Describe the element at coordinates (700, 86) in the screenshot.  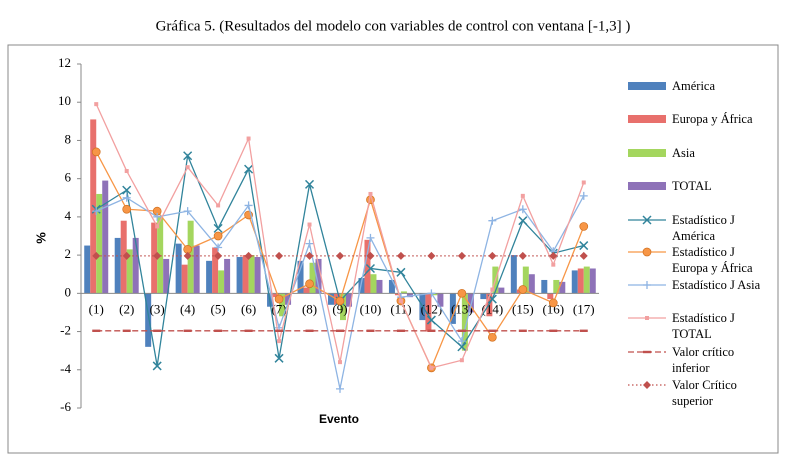
I see `legend-item: América` at that location.